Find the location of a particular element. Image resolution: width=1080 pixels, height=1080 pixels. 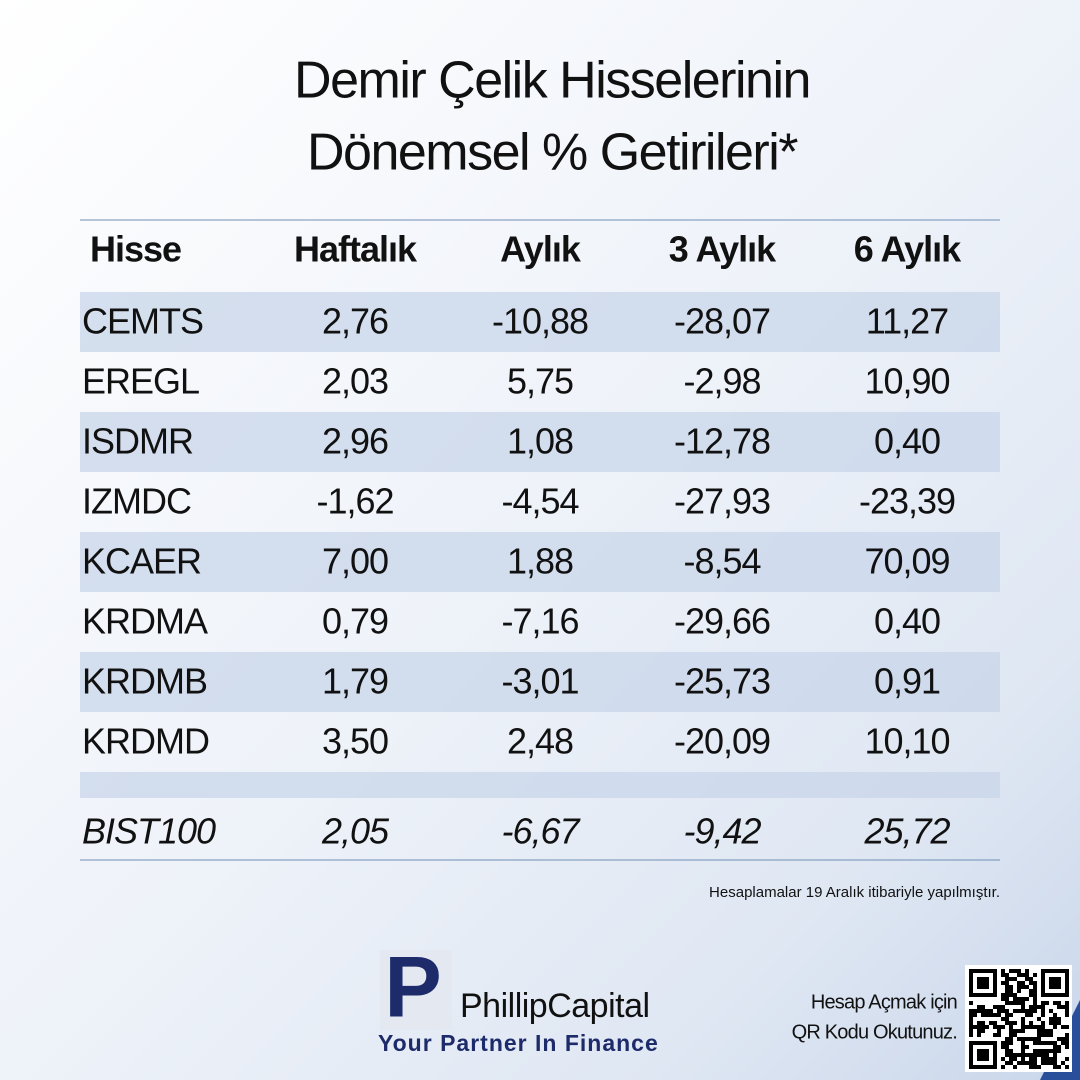

cell-value: 0,40 is located at coordinates (907, 441).